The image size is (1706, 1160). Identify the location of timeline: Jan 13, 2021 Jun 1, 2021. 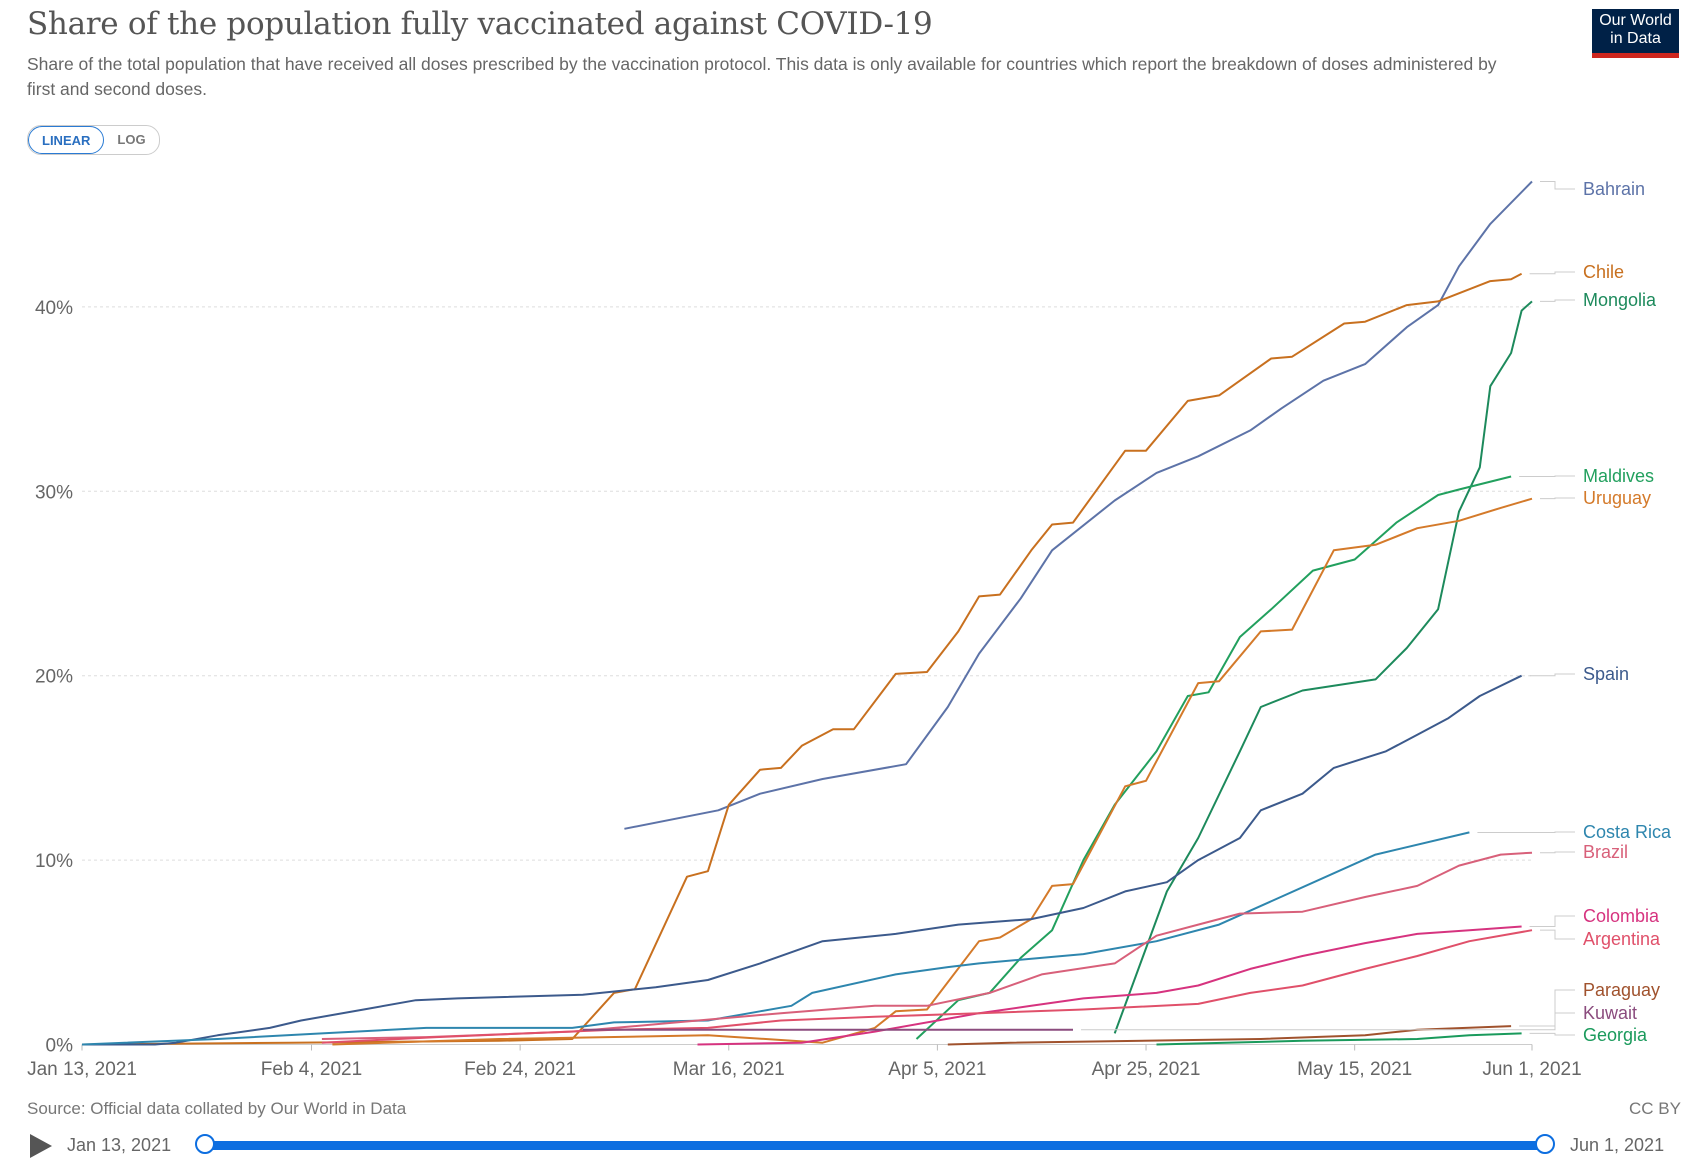
(853, 1145).